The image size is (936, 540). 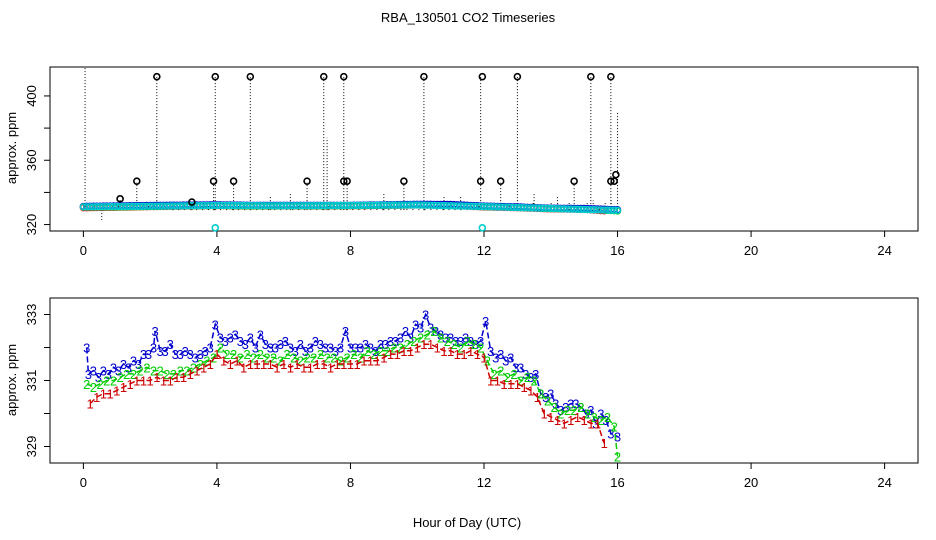 What do you see at coordinates (31, 96) in the screenshot?
I see `y-tick-label: 400` at bounding box center [31, 96].